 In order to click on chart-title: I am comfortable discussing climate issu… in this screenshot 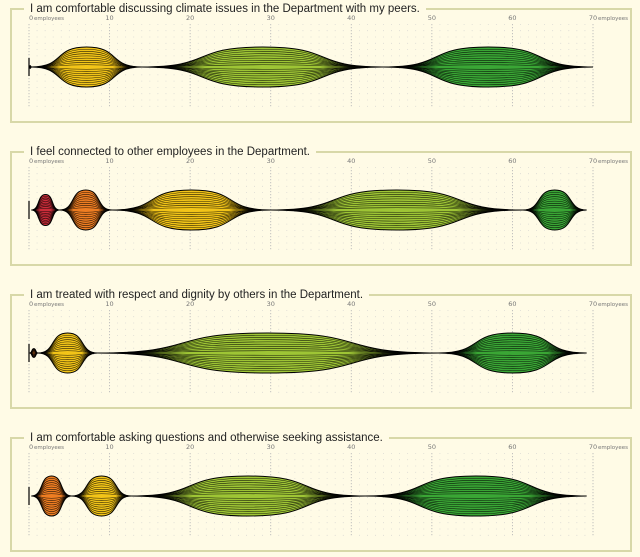, I will do `click(225, 9)`.